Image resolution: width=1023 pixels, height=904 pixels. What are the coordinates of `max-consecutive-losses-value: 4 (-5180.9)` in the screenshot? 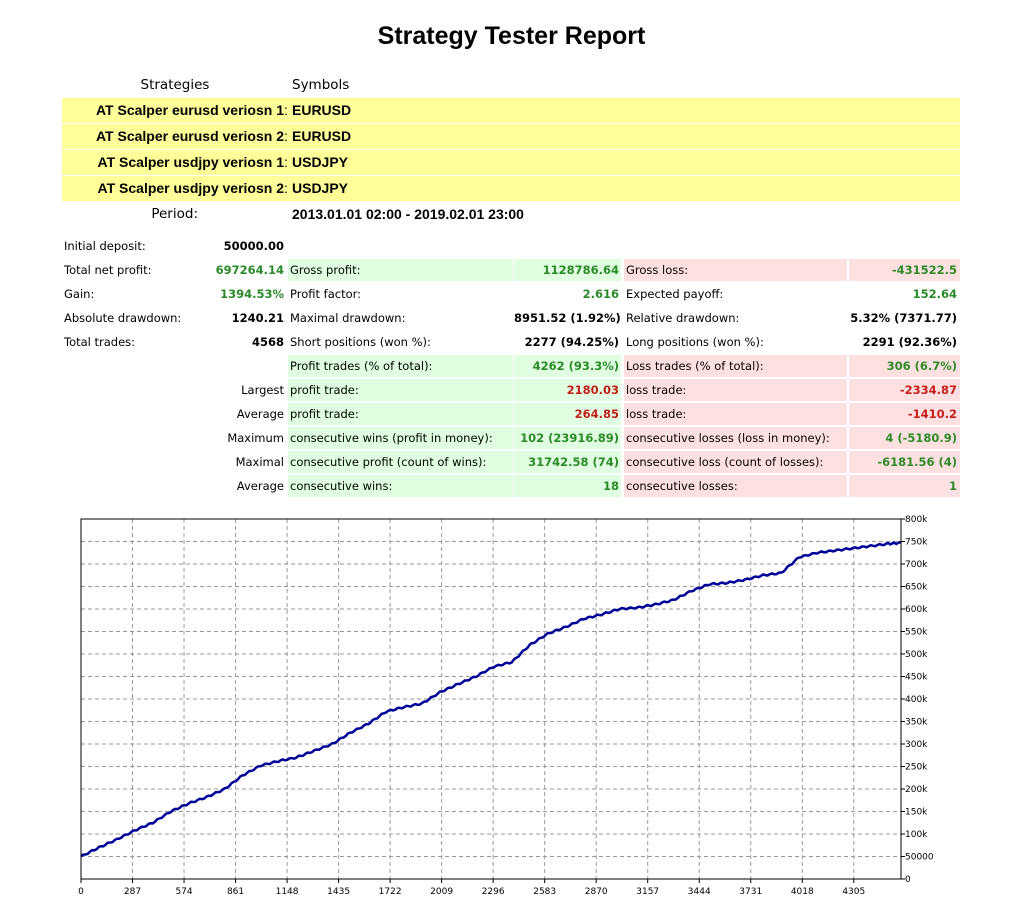 It's located at (904, 438).